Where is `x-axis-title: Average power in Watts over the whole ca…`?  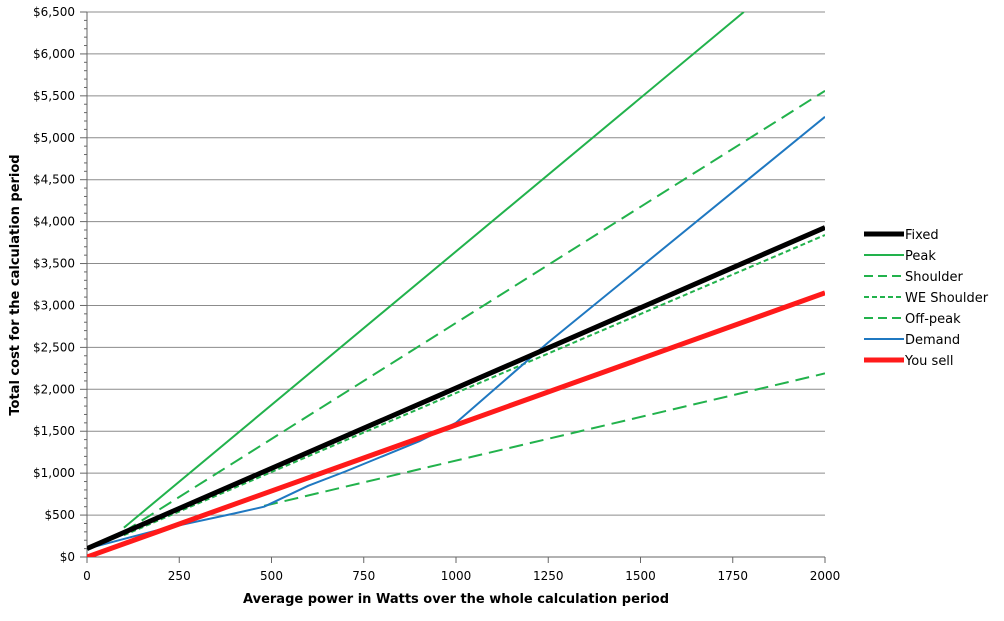
x-axis-title: Average power in Watts over the whole ca… is located at coordinates (456, 599).